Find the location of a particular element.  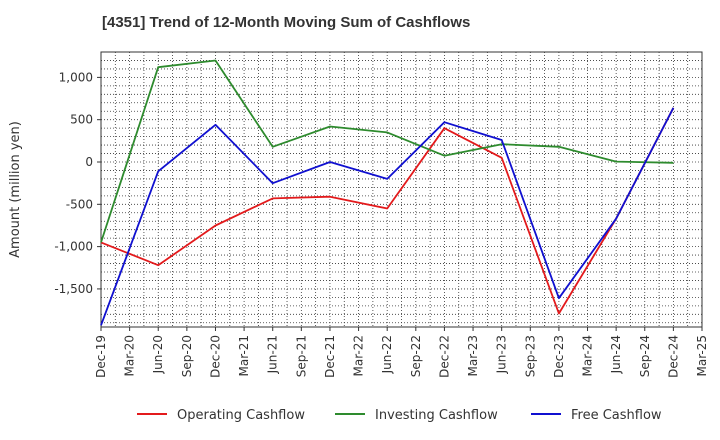

x-tick-label: Jun-24 is located at coordinates (616, 354).